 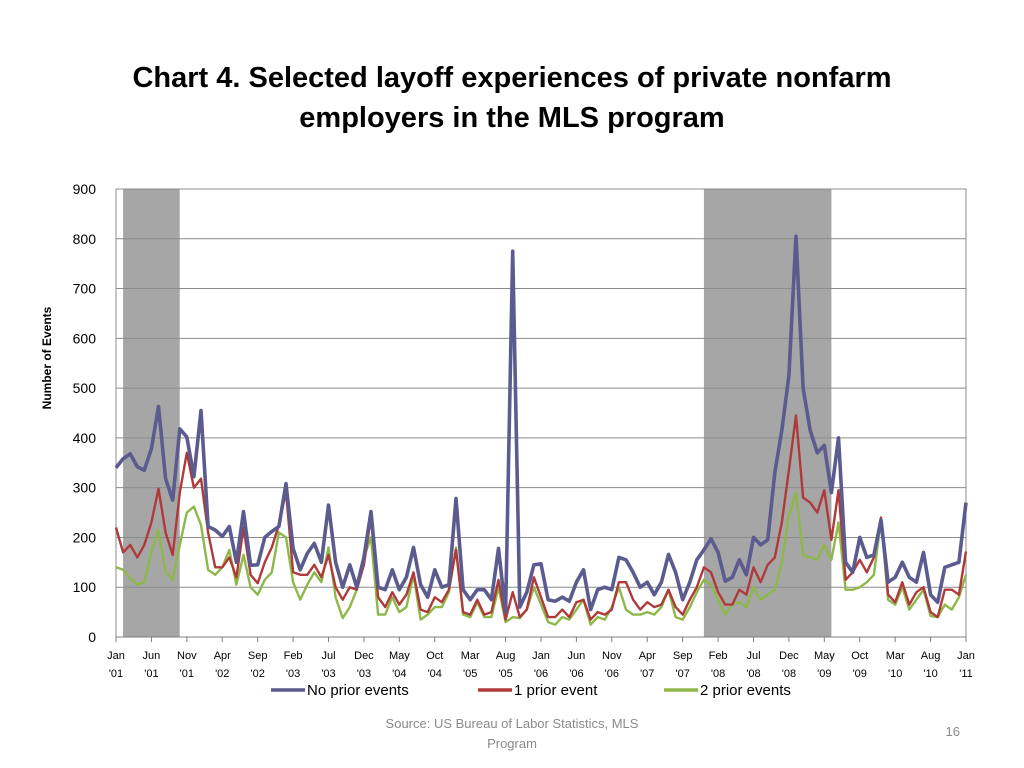 What do you see at coordinates (85, 488) in the screenshot?
I see `y-tick-label: 300` at bounding box center [85, 488].